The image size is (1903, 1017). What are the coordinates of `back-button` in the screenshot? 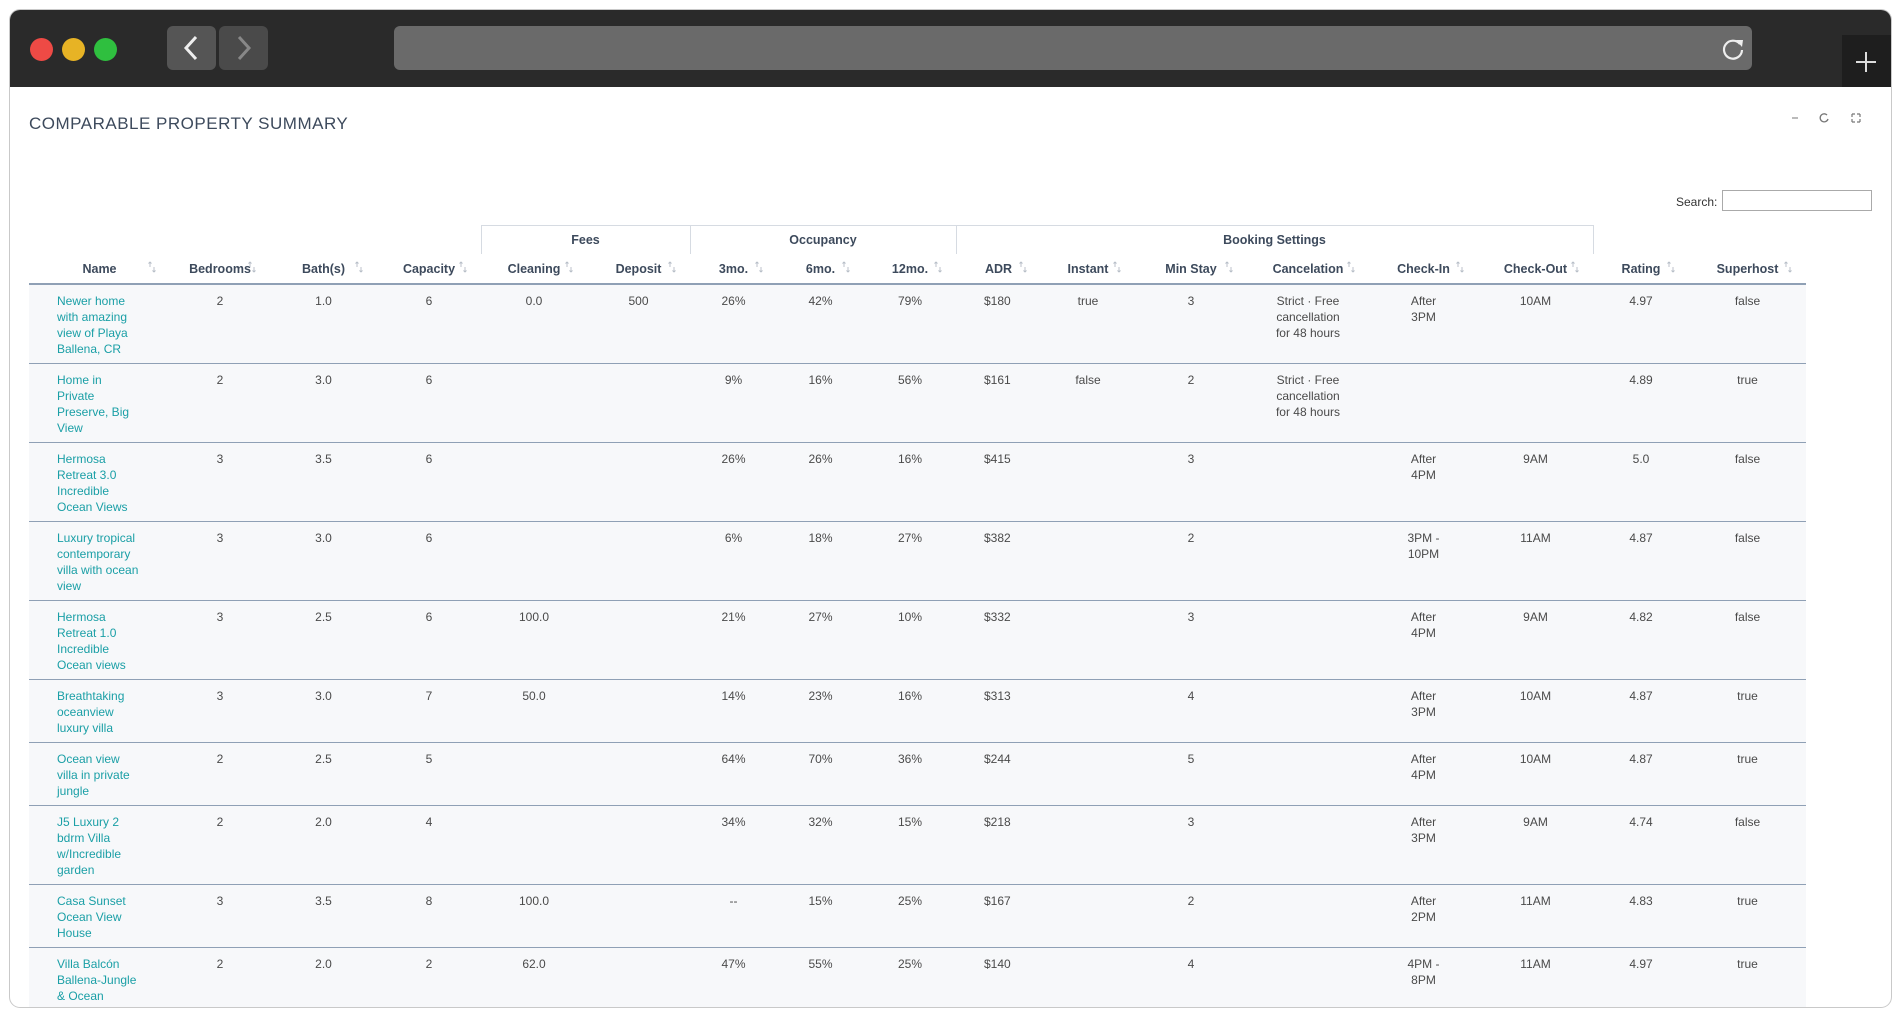 It's located at (191, 48).